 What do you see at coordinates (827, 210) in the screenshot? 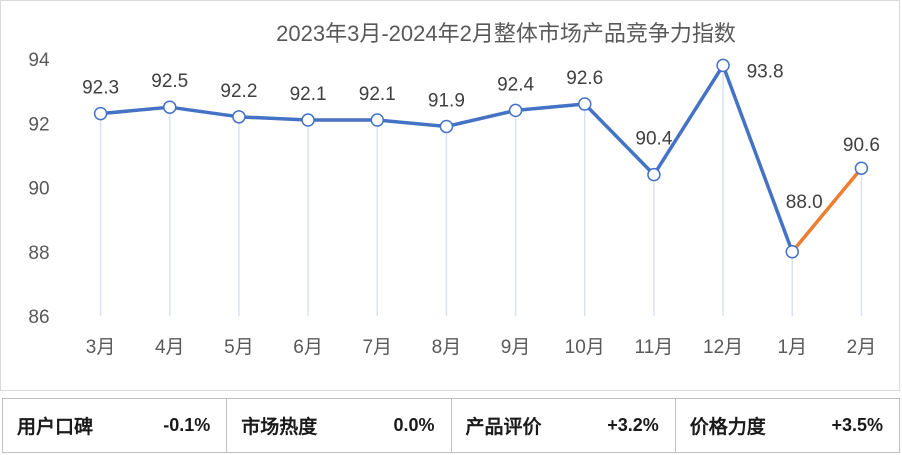
I see `last-segment-line` at bounding box center [827, 210].